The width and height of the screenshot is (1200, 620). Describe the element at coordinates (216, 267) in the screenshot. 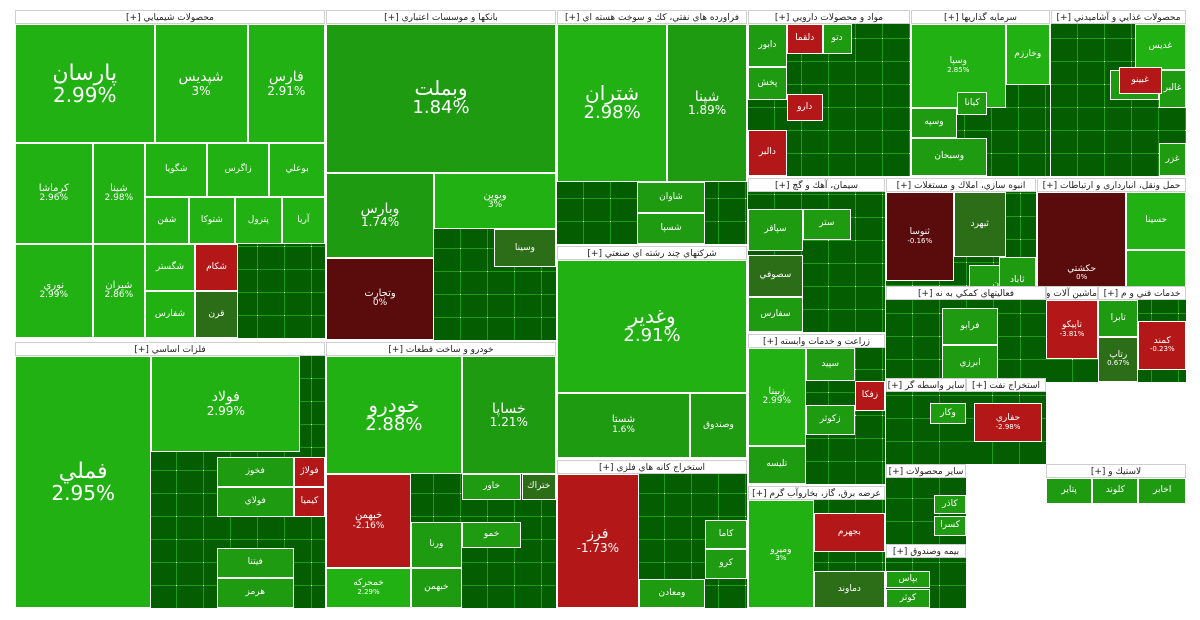

I see `treemap-tile: شكام` at that location.